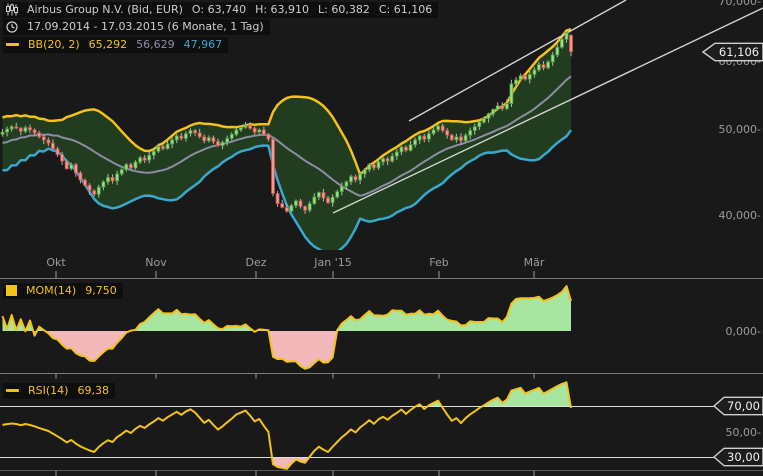 Image resolution: width=763 pixels, height=476 pixels. I want to click on month-label: Nov, so click(156, 262).